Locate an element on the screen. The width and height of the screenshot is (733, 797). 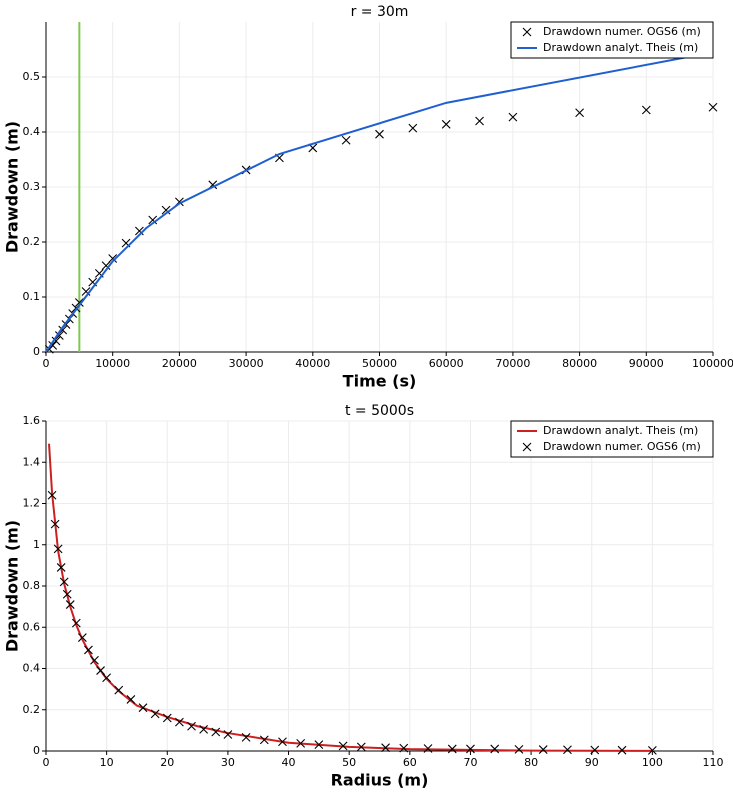
x-tick-label: 80 is located at coordinates (531, 762).